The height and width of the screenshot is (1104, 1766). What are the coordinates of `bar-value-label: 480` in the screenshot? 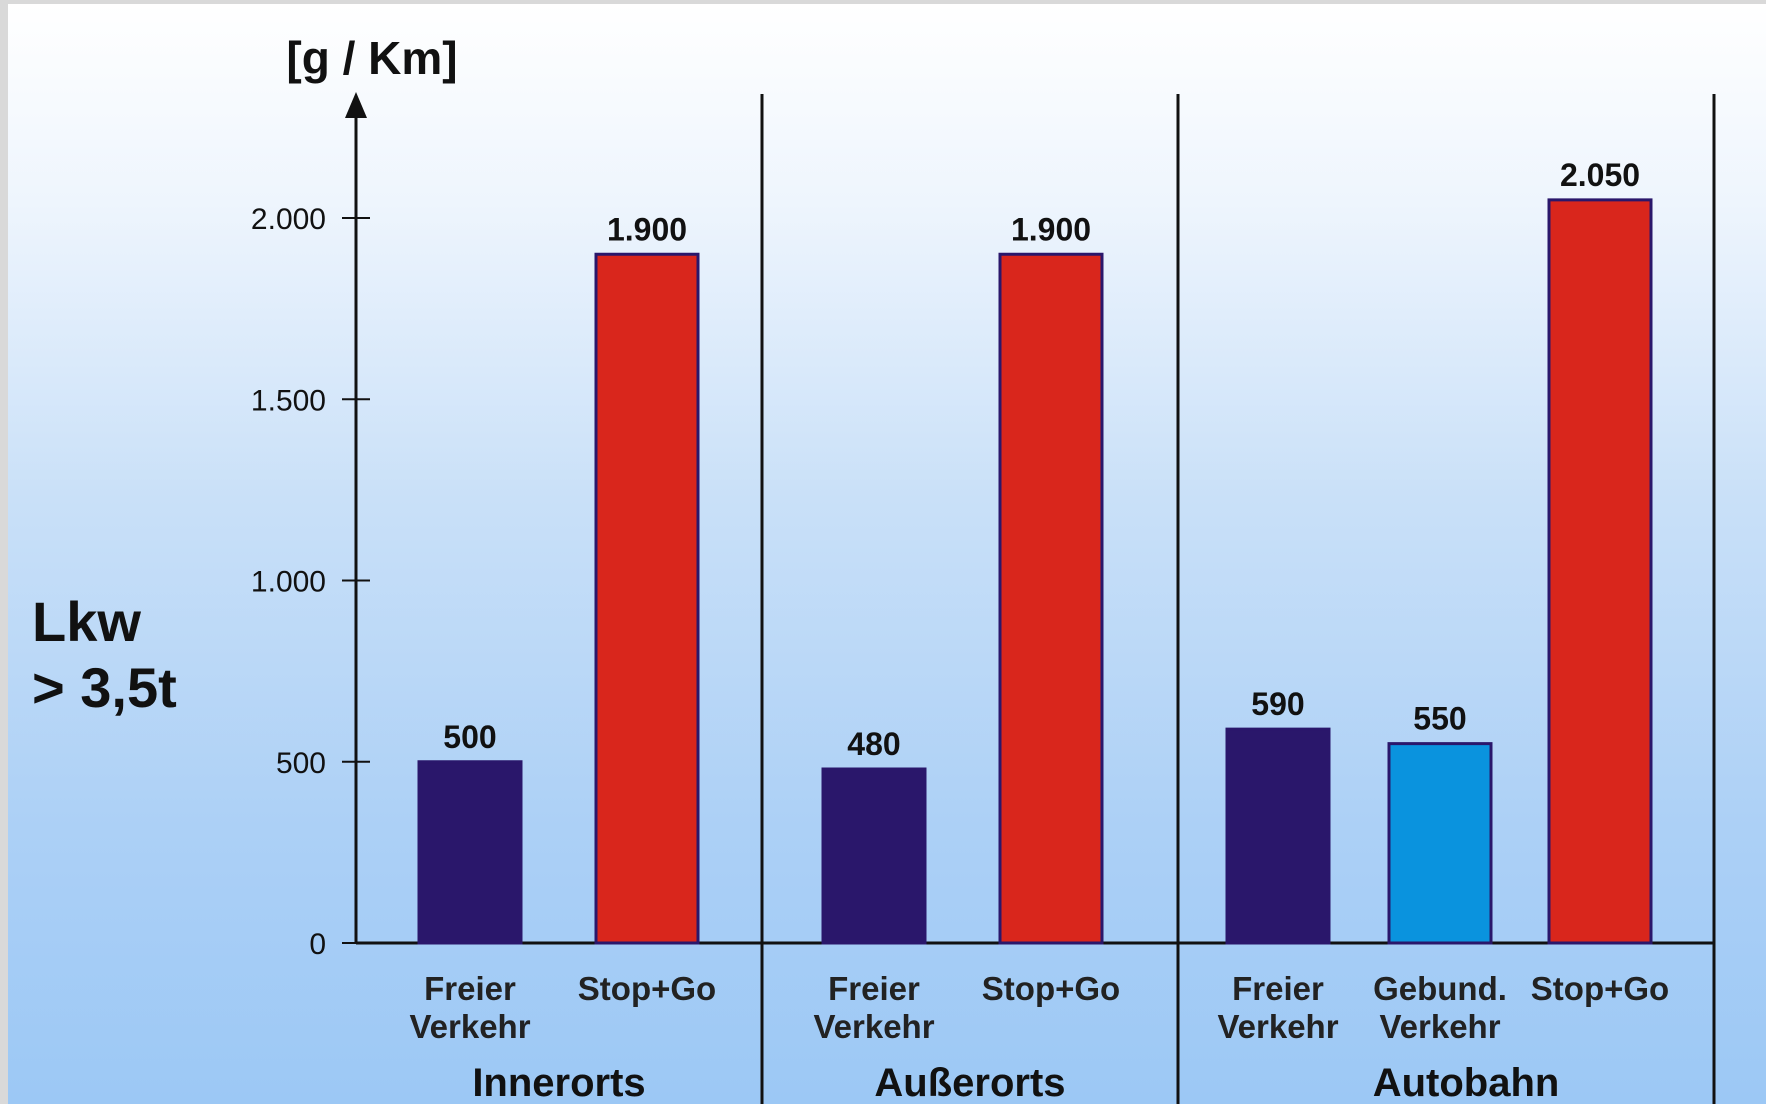 It's located at (873, 744).